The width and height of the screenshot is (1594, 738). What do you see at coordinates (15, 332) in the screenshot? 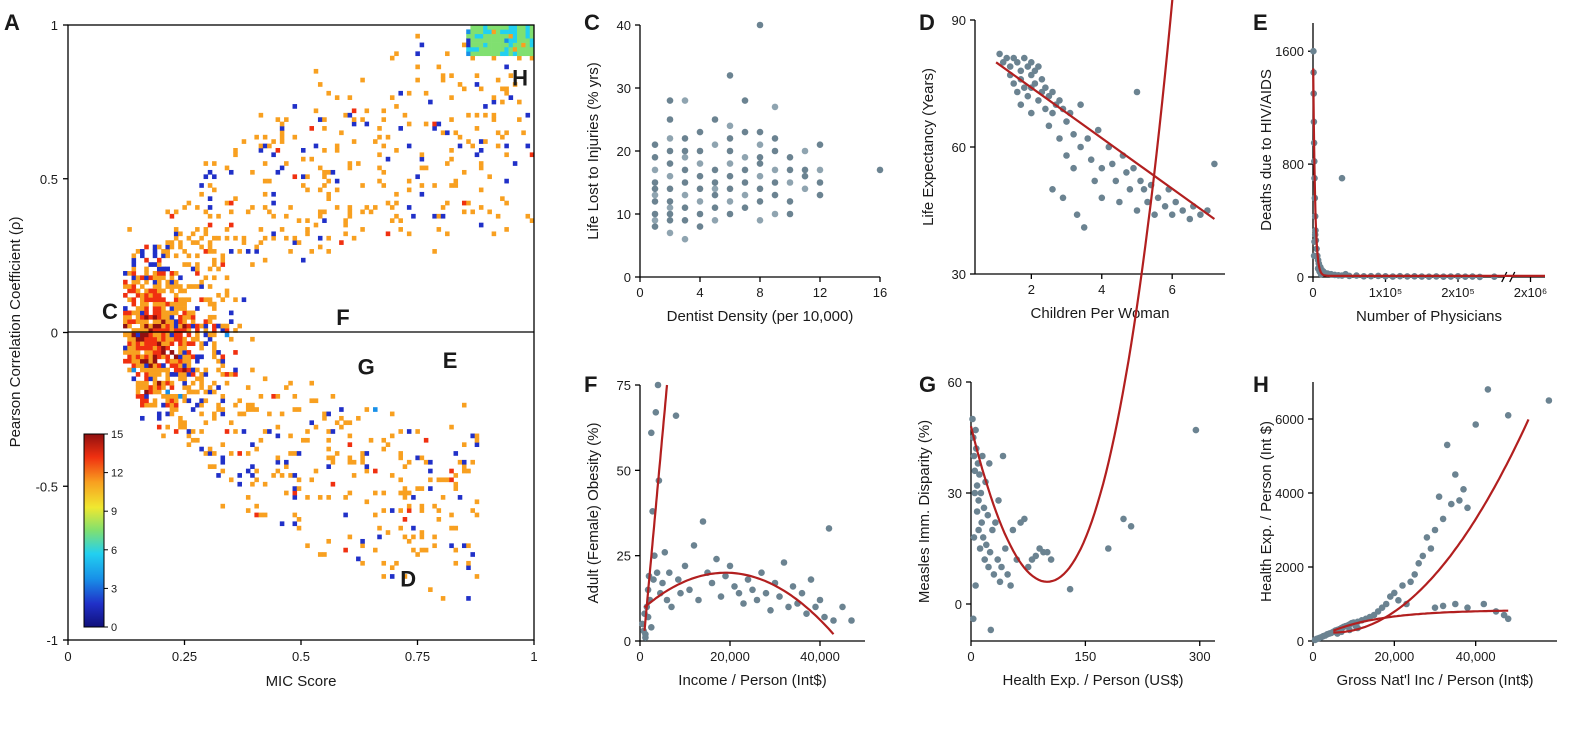
I see `y-axis-label-a: Pearson Correlation Coefficient (ρ)` at bounding box center [15, 332].